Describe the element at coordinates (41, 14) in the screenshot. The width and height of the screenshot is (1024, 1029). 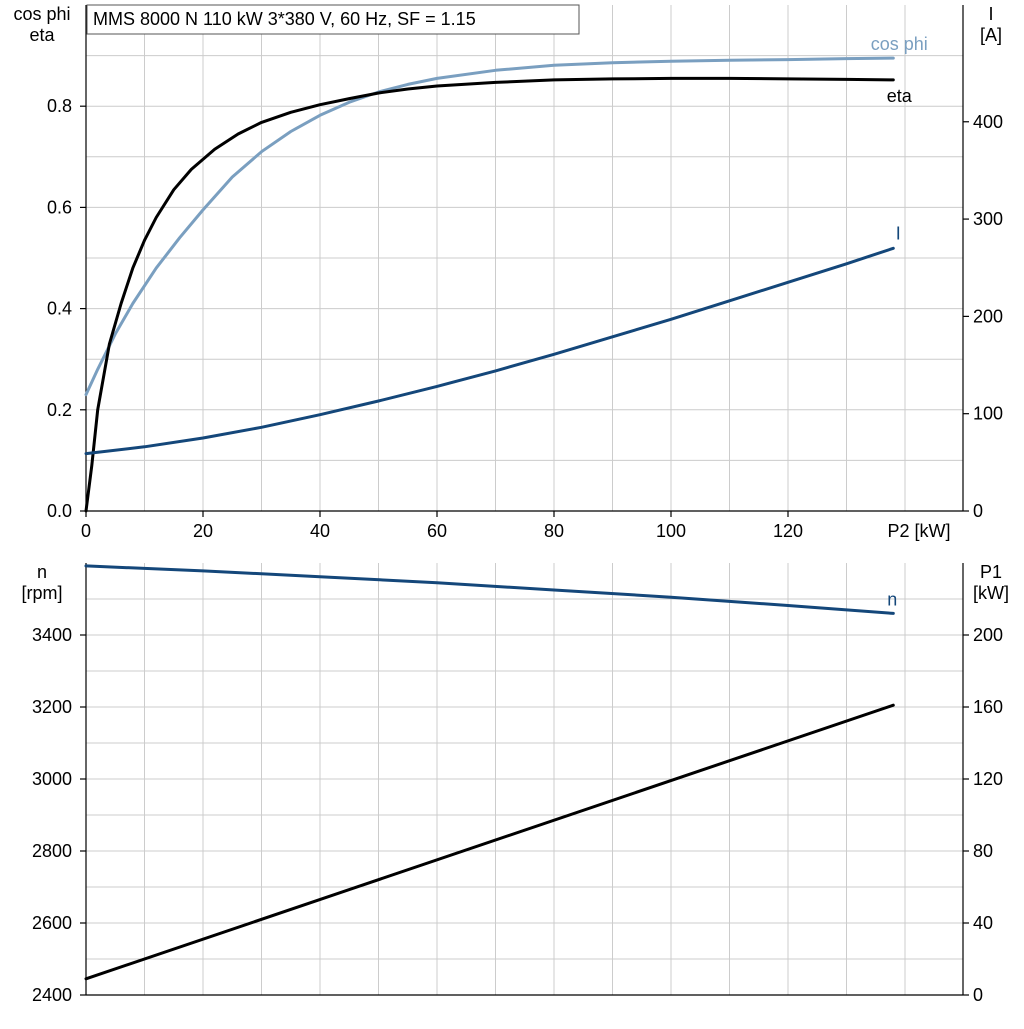
I see `left-axis-label: cos phi` at that location.